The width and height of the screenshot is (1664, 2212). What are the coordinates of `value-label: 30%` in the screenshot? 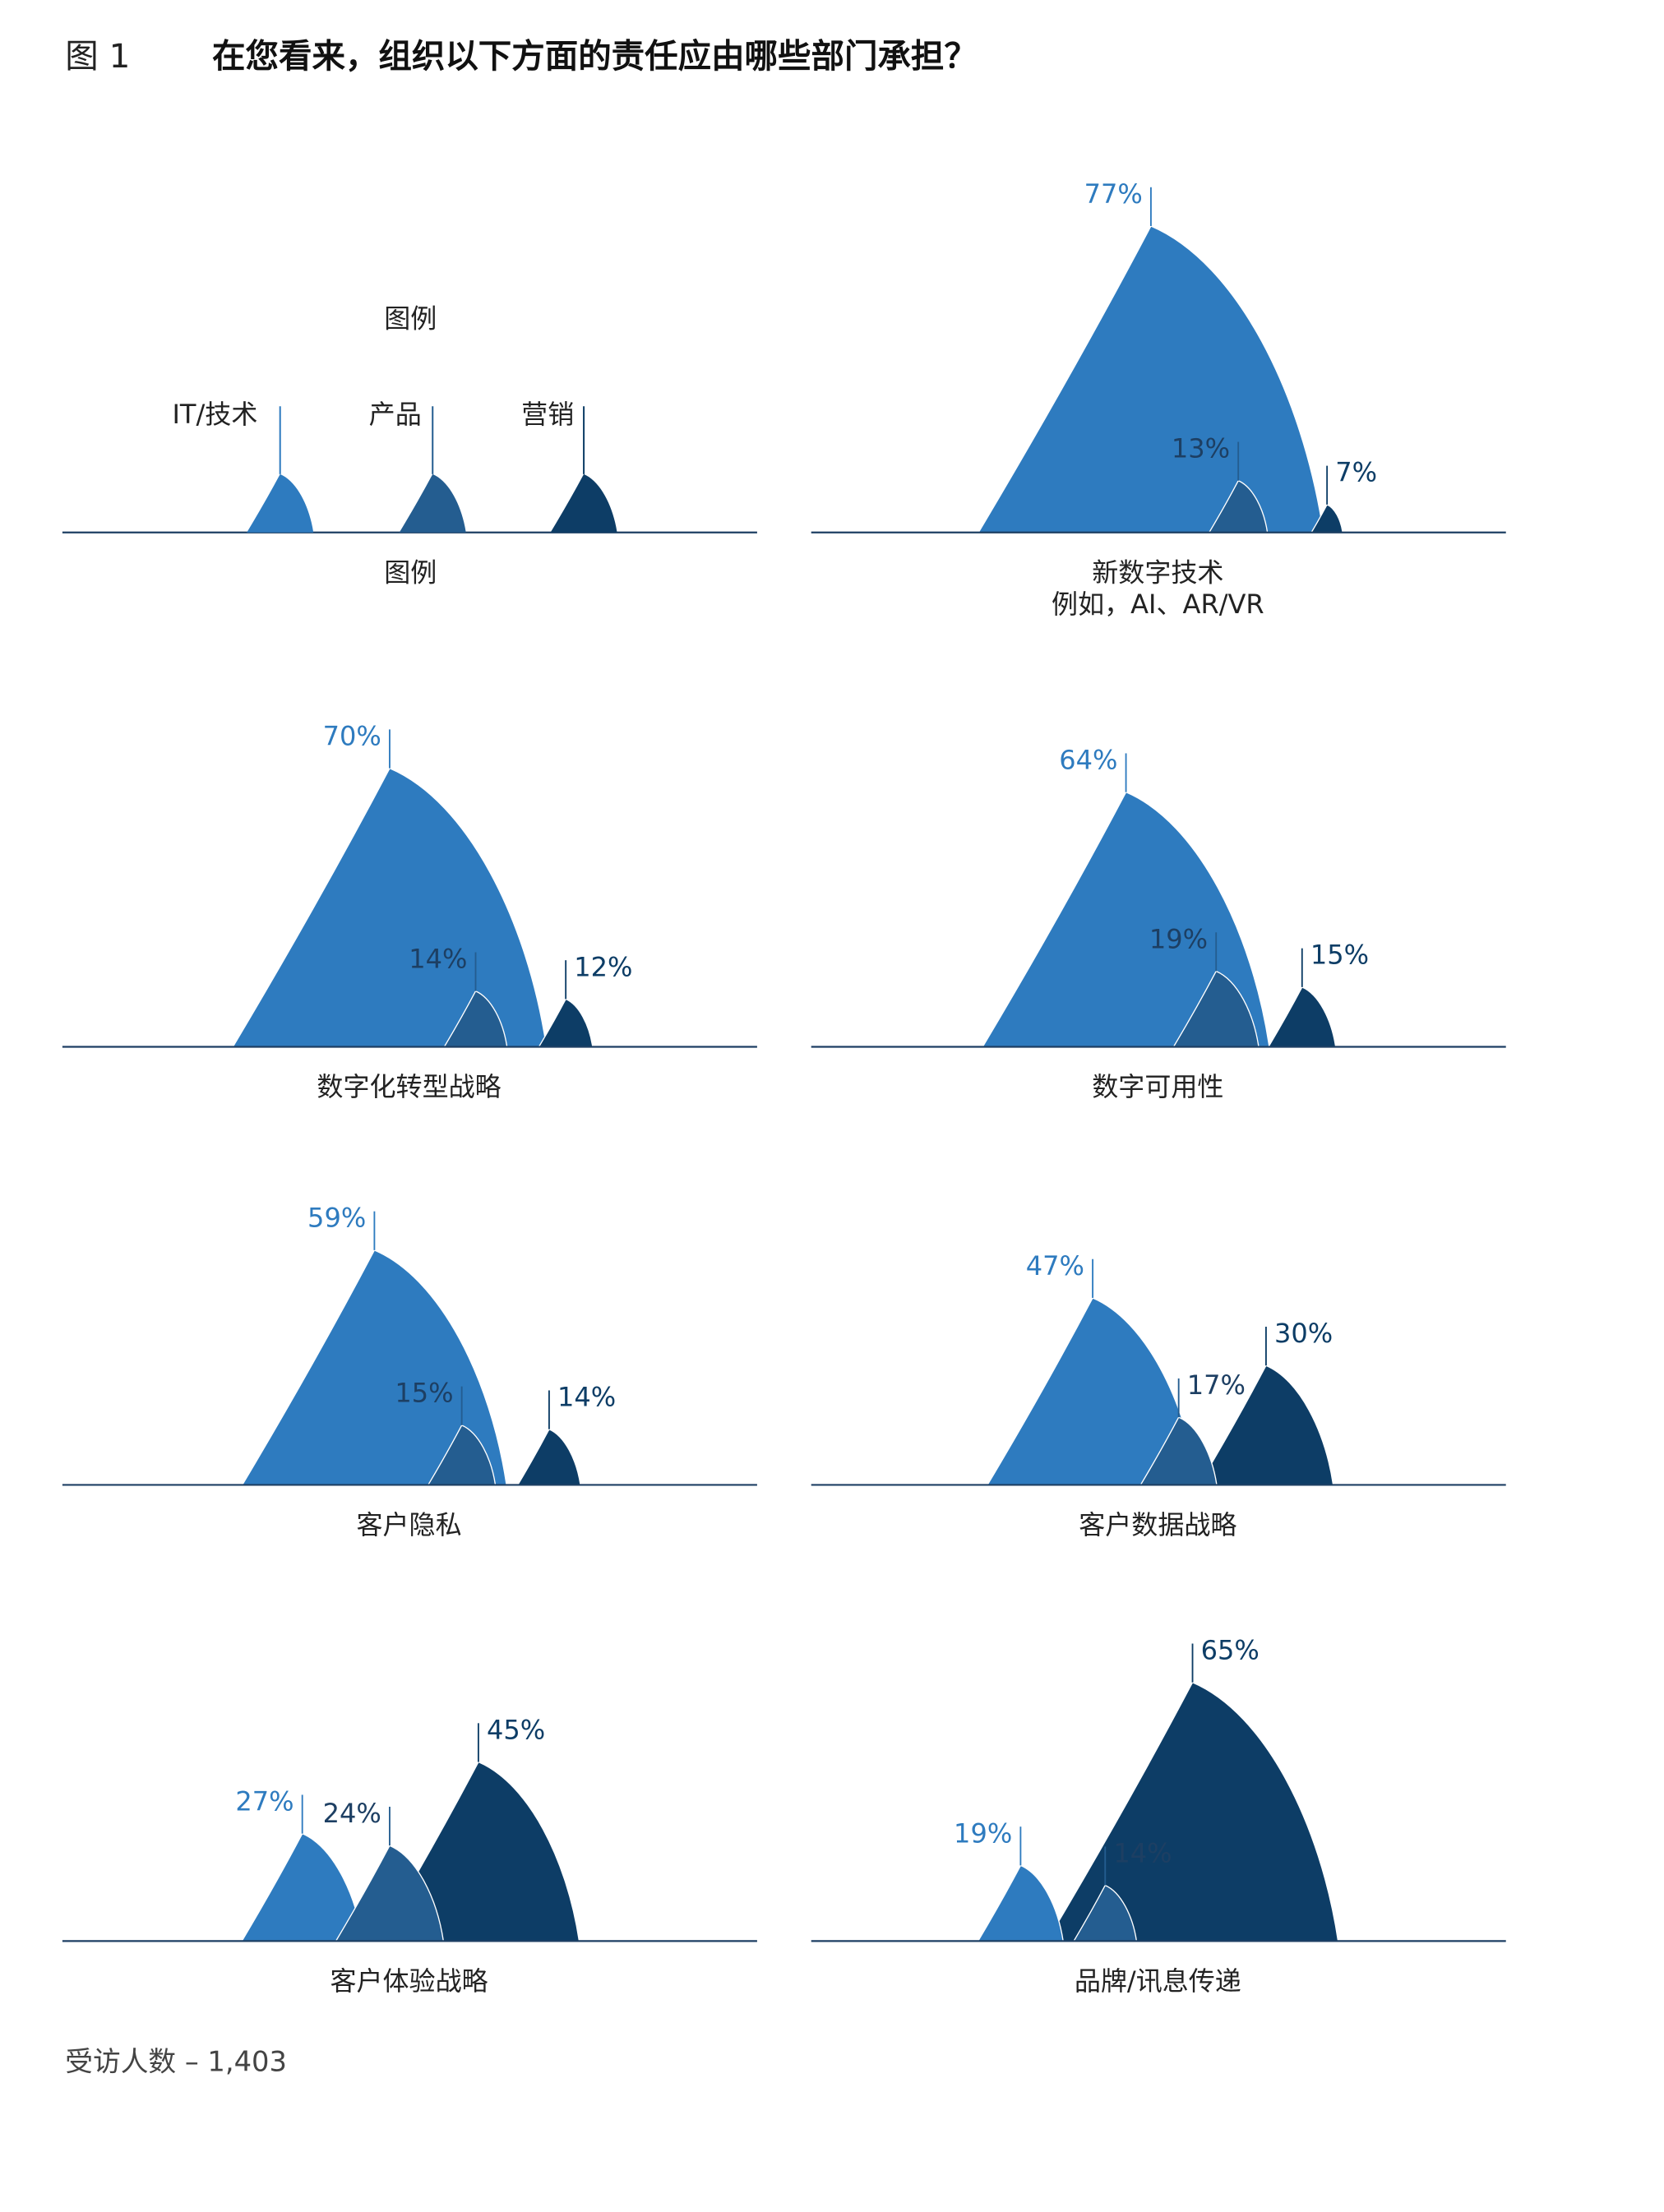 It's located at (1303, 1333).